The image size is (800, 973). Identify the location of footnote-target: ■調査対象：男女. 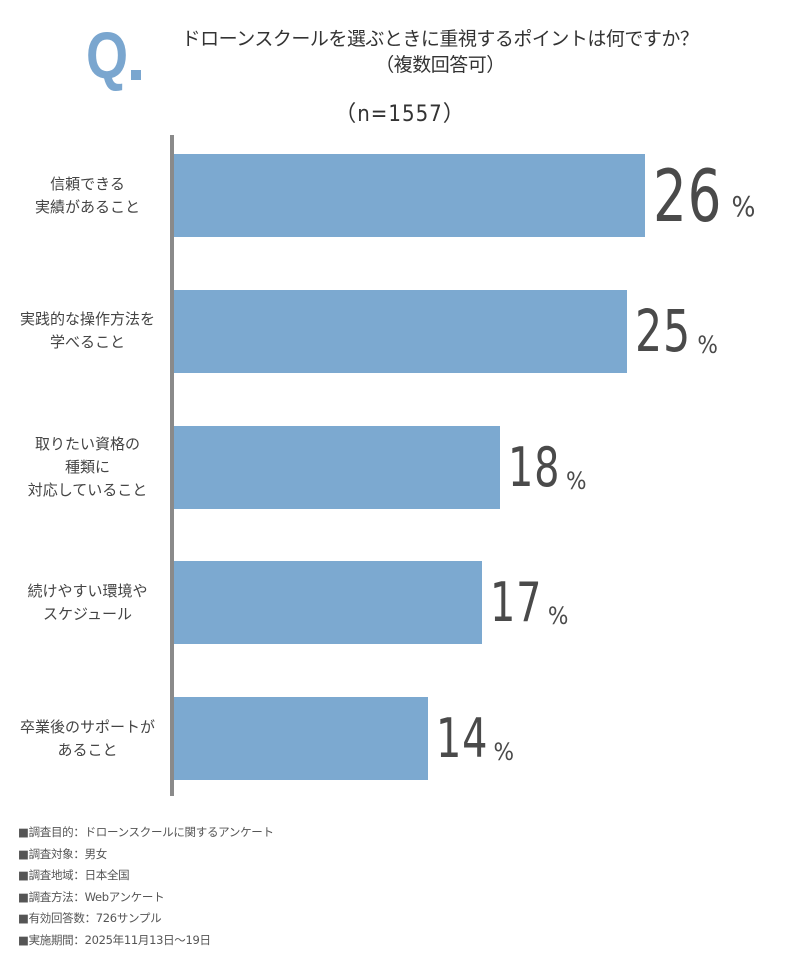
(62, 853).